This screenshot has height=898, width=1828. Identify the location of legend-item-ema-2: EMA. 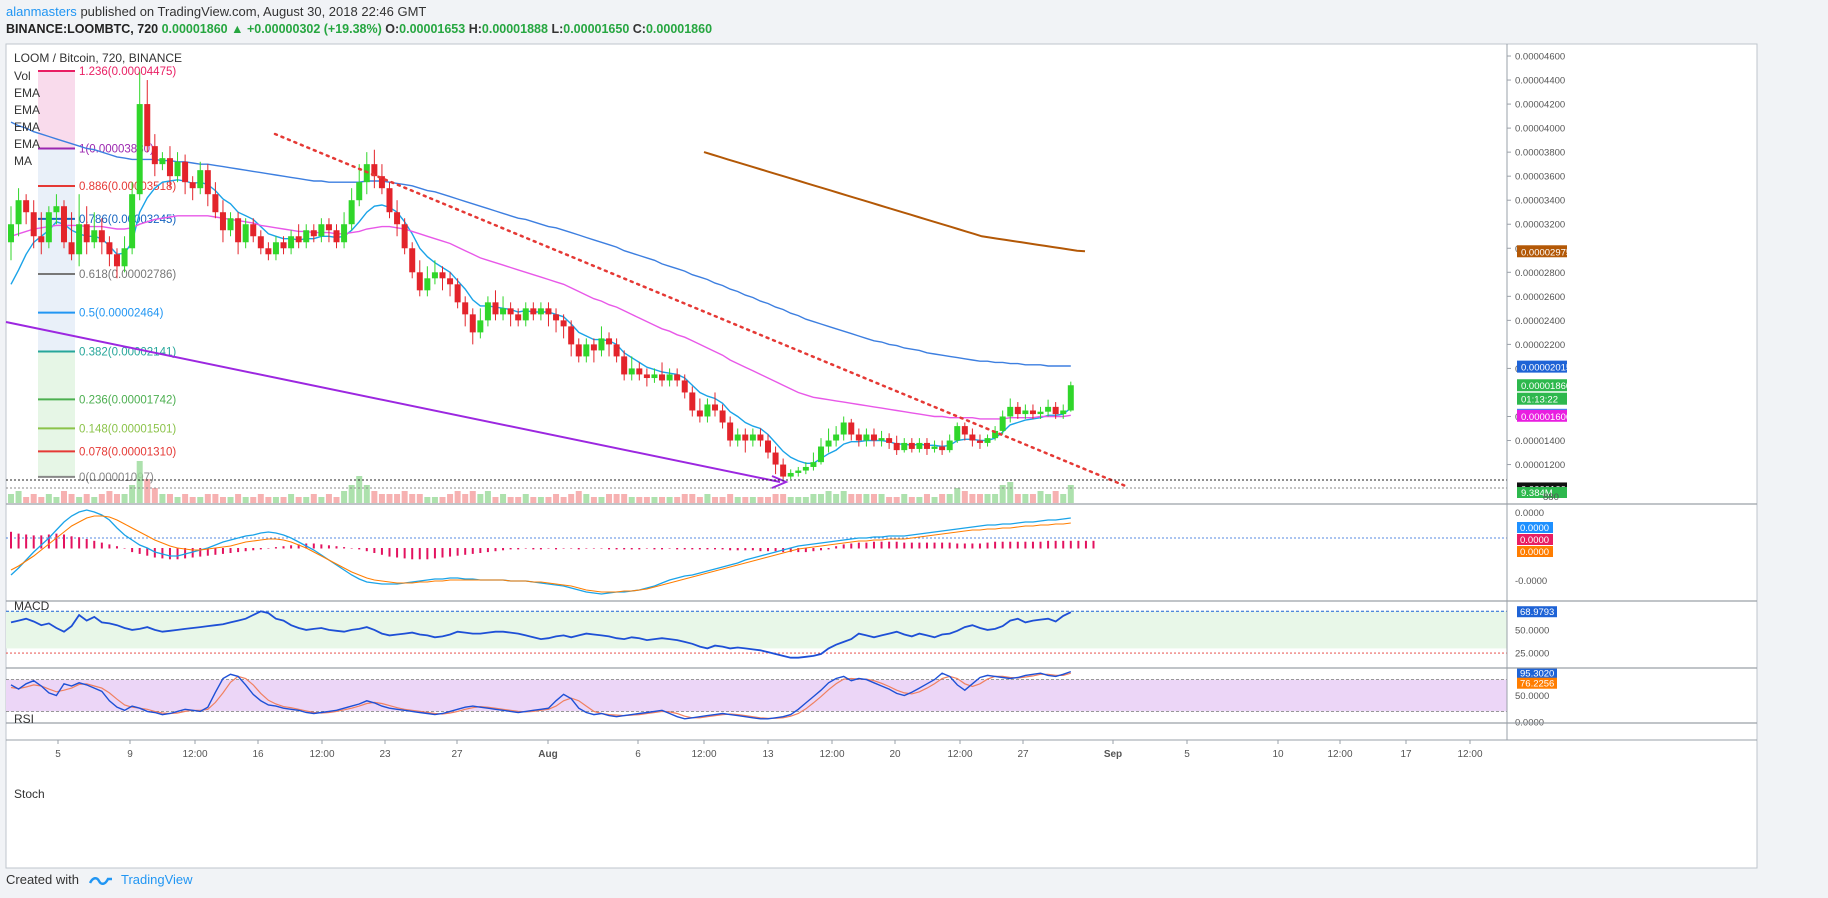
(27, 110).